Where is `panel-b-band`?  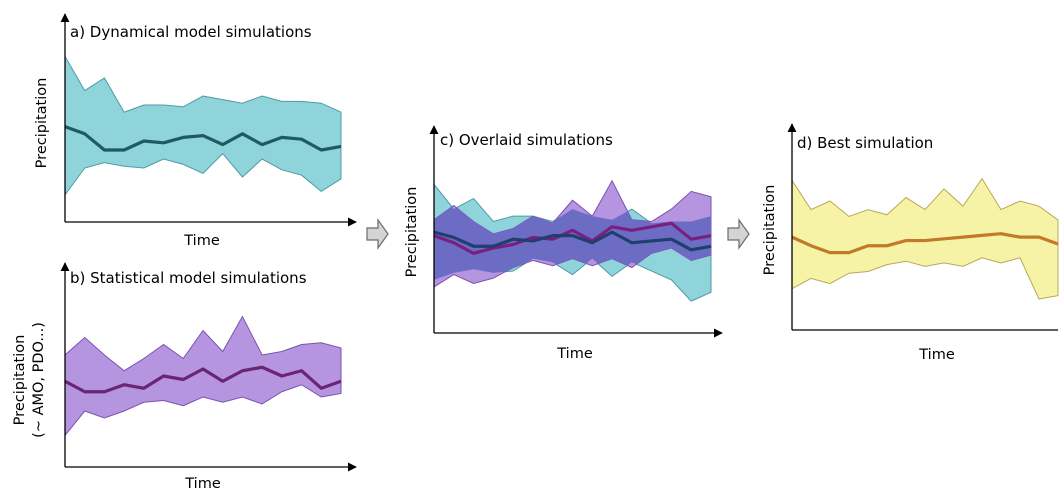
panel-b-band is located at coordinates (203, 376).